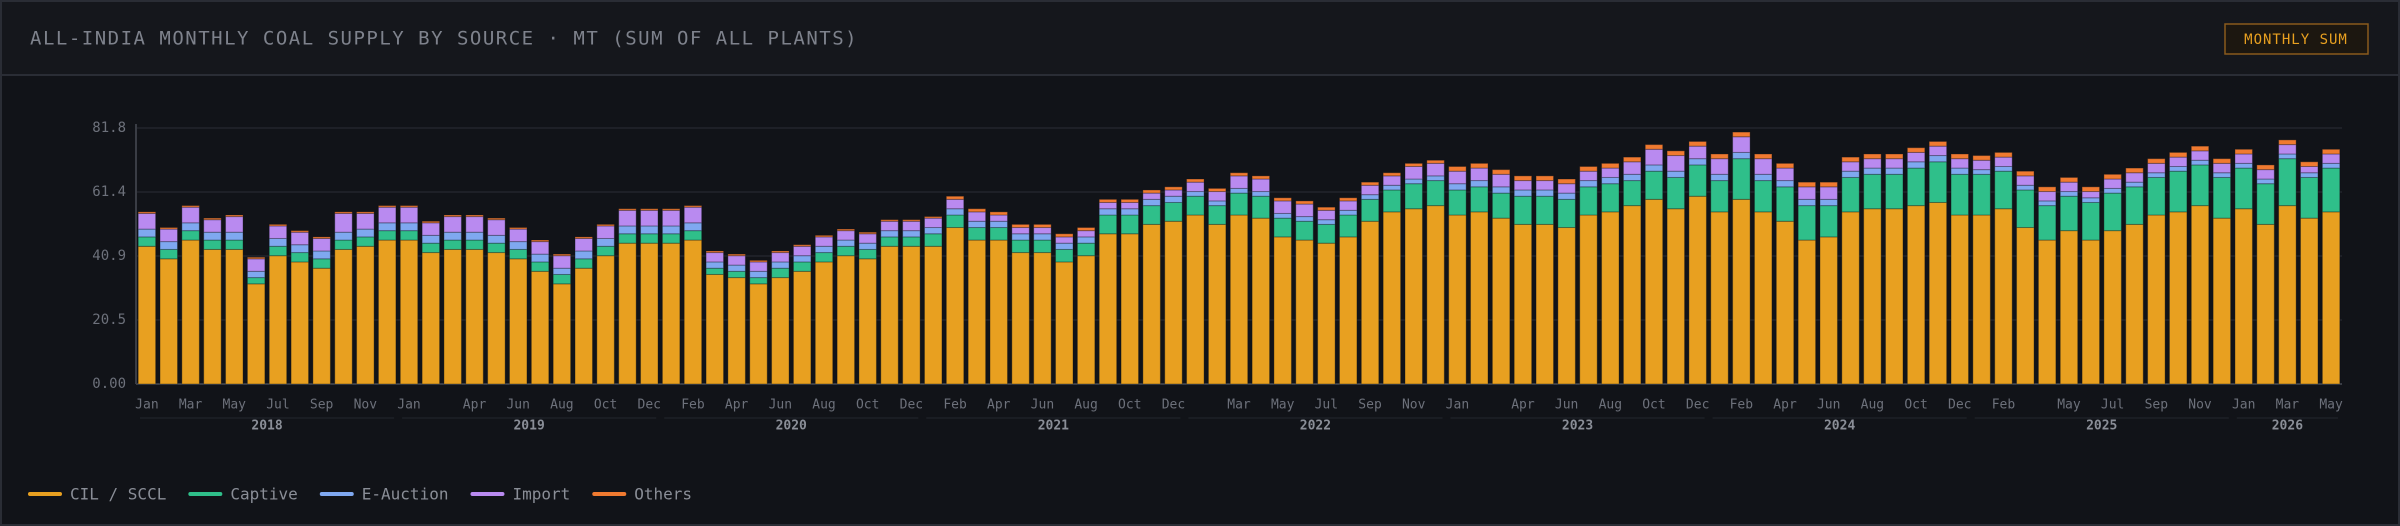 This screenshot has height=526, width=2400. Describe the element at coordinates (1457, 405) in the screenshot. I see `x-tick-label: Jan` at that location.